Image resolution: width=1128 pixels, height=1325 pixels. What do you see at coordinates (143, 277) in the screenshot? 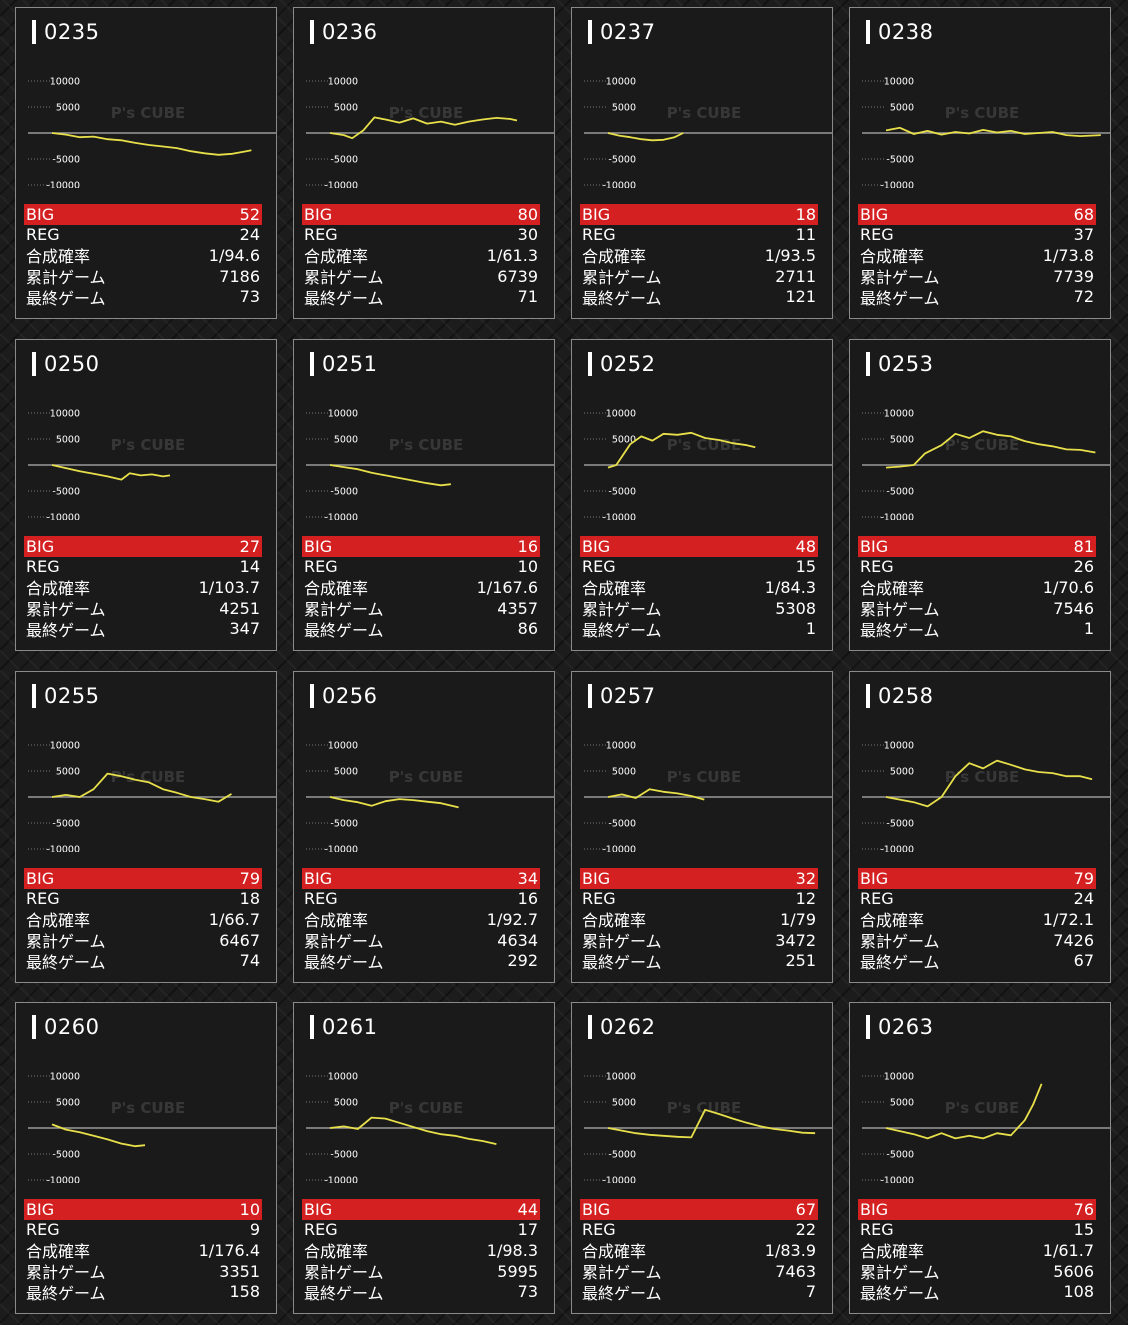
I see `stat-row-total-games: 累計ゲーム 7186` at bounding box center [143, 277].